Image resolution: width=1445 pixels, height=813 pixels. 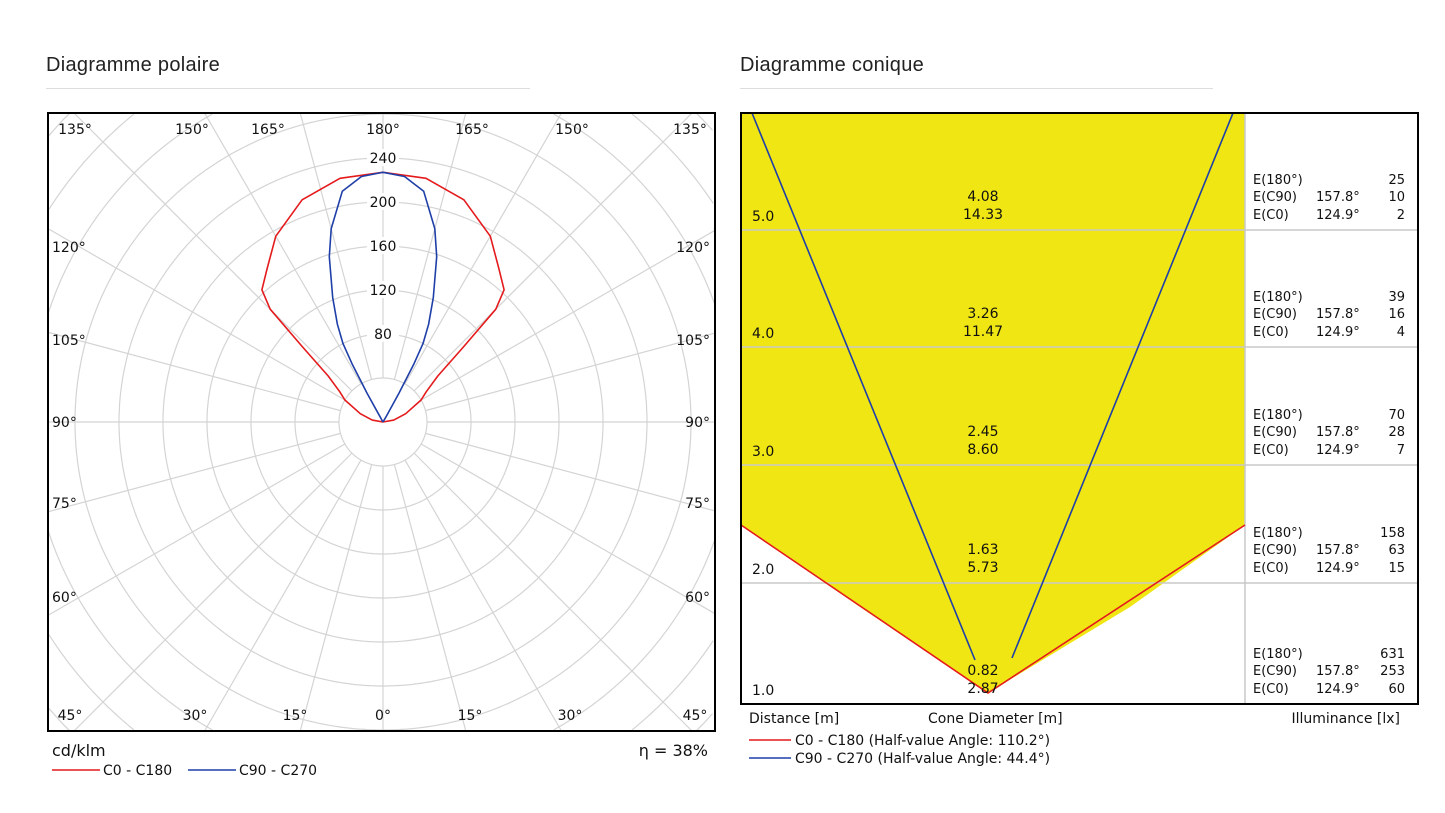 I want to click on distance-label: 2.0, so click(x=763, y=570).